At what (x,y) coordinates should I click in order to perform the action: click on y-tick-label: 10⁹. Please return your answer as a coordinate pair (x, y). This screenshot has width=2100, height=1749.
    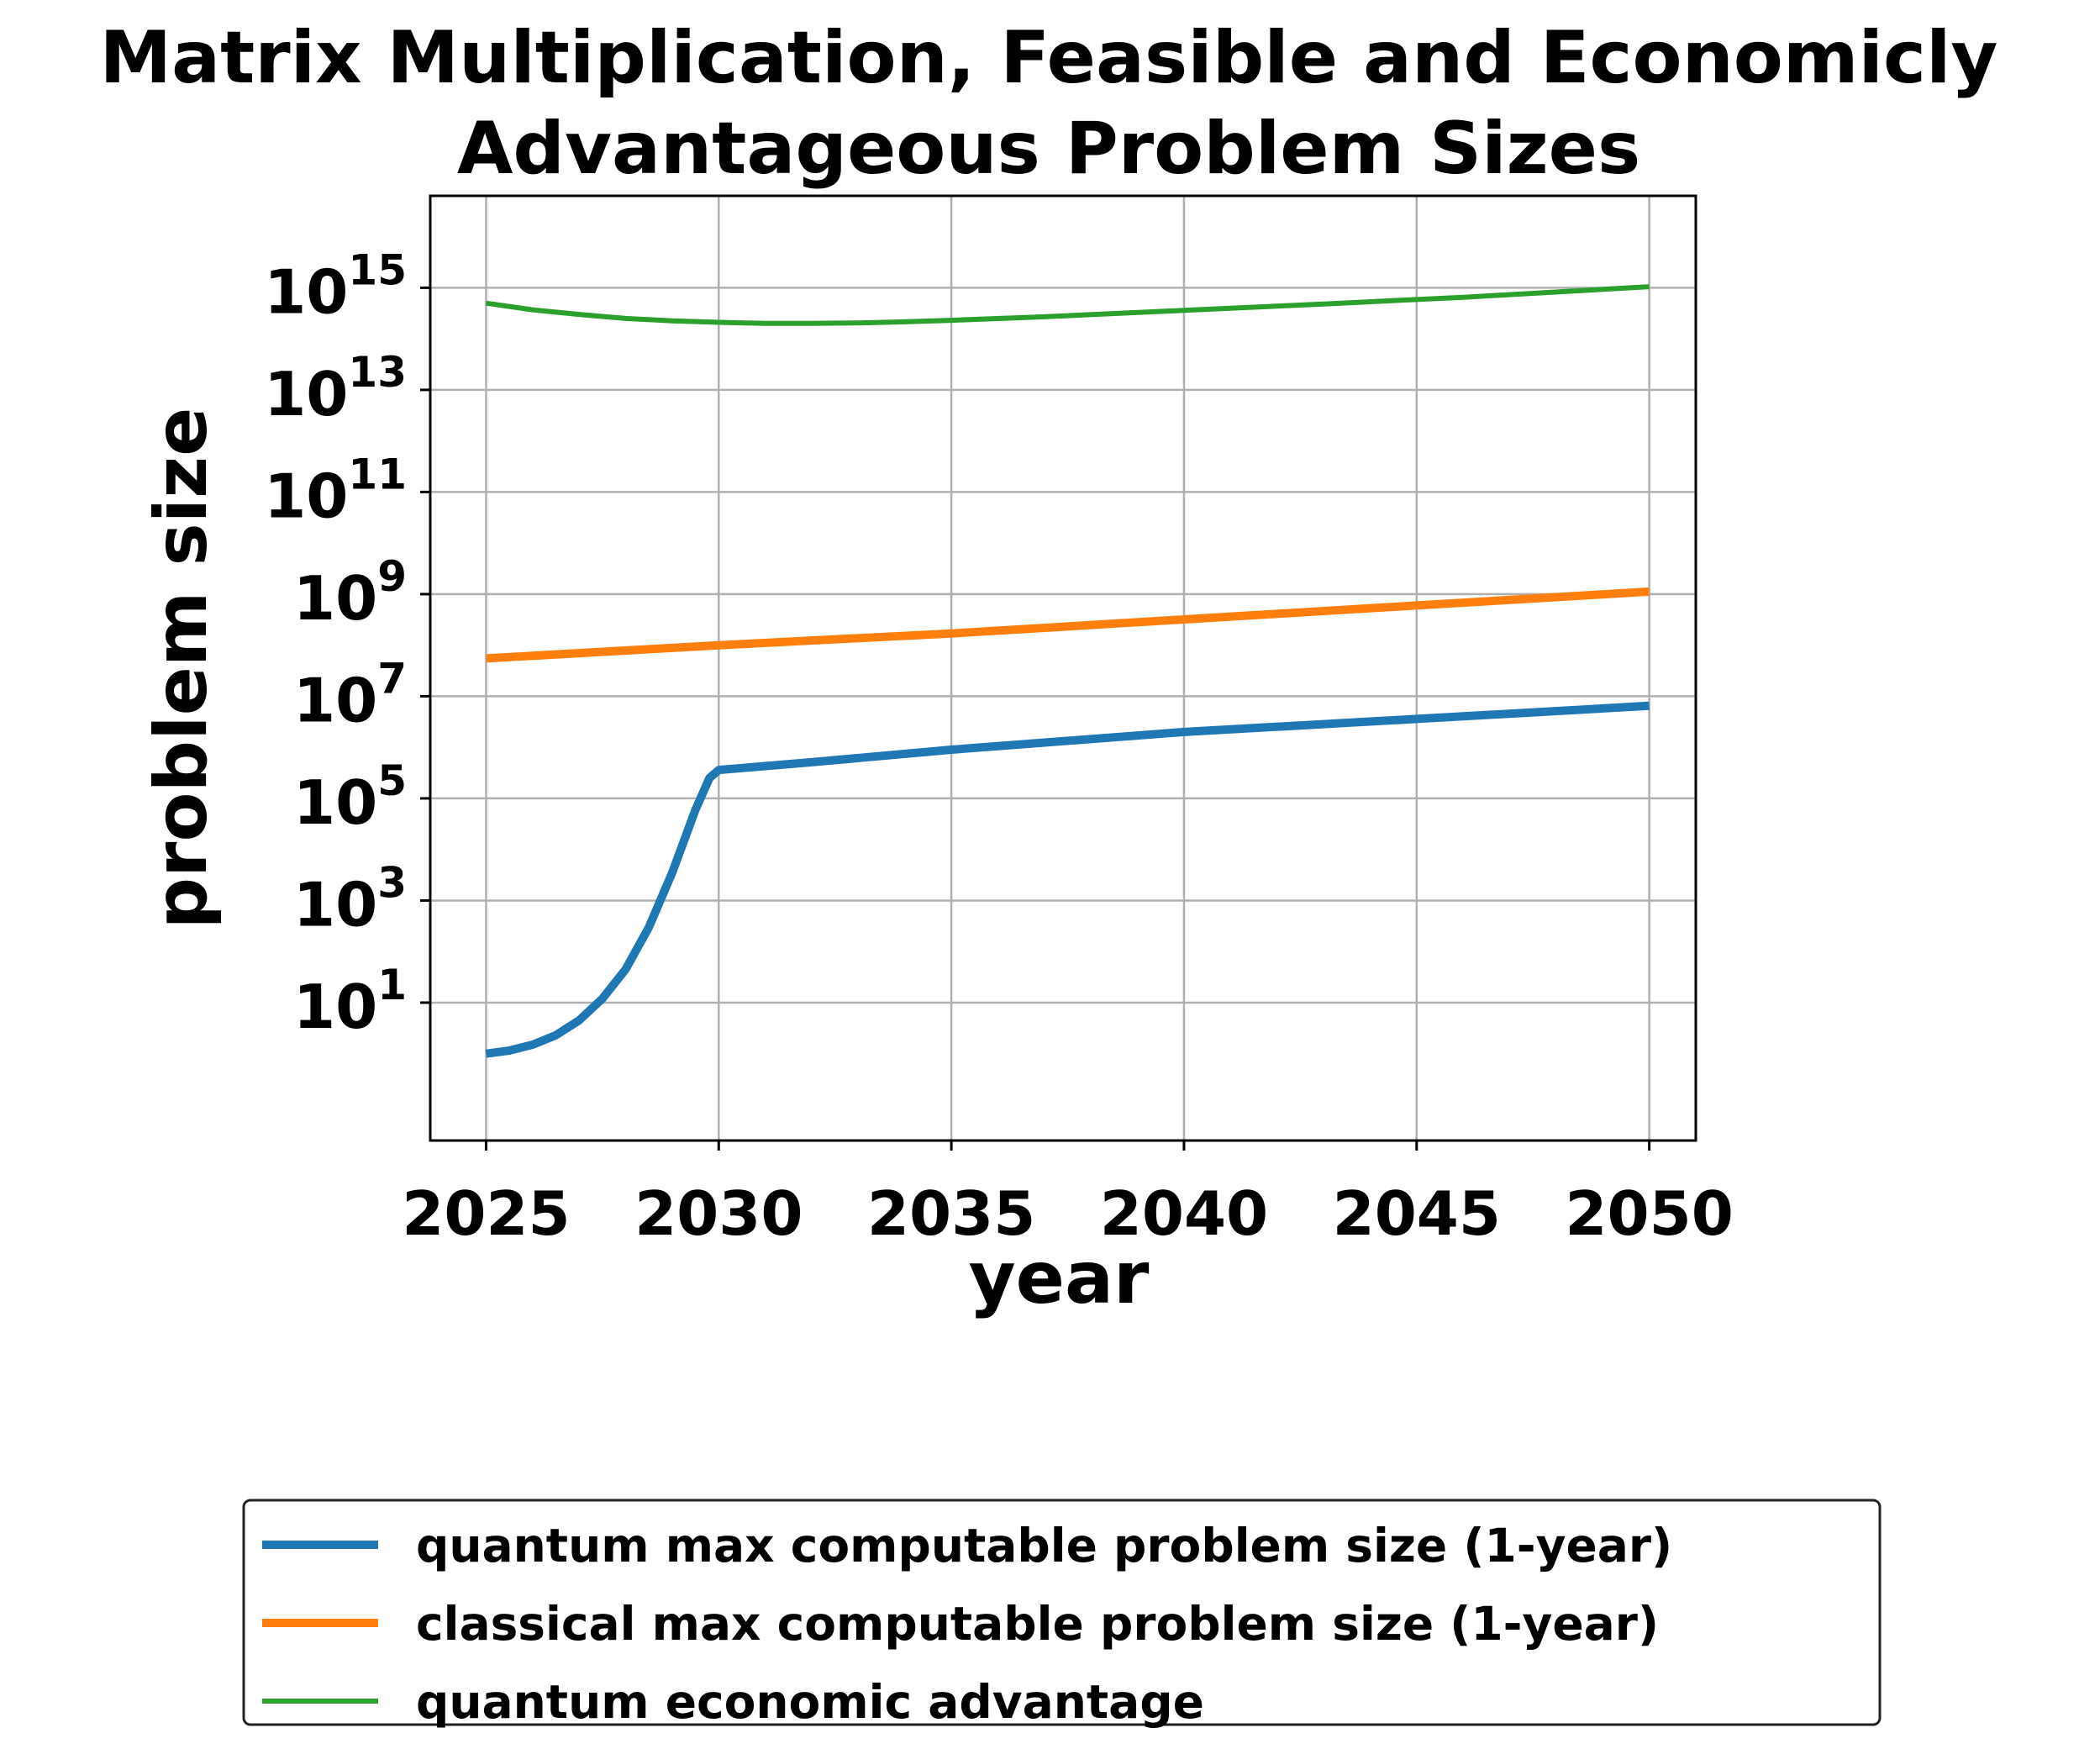
    Looking at the image, I should click on (350, 593).